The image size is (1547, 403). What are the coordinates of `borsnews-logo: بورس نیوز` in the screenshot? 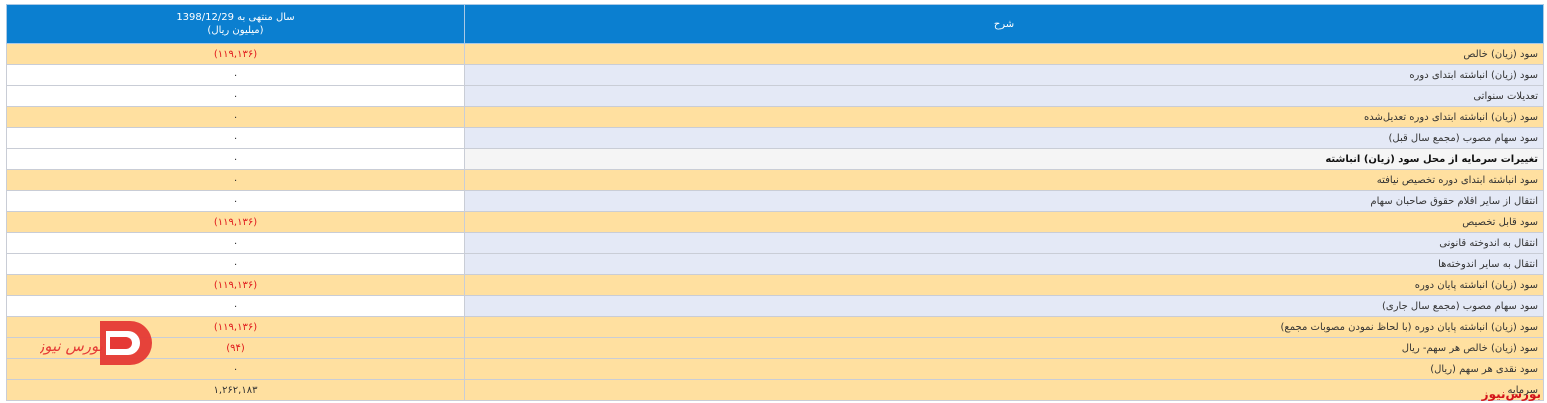 It's located at (96, 343).